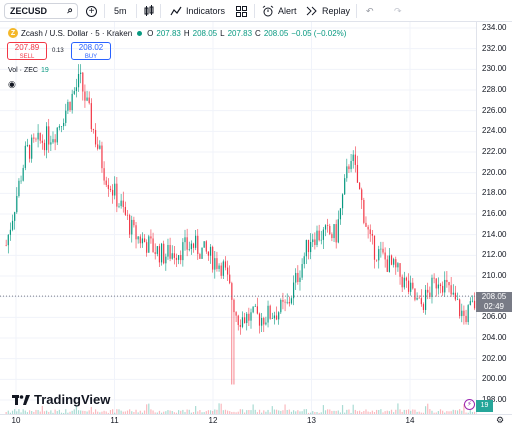 This screenshot has height=429, width=512. Describe the element at coordinates (494, 218) in the screenshot. I see `price-axis` at that location.